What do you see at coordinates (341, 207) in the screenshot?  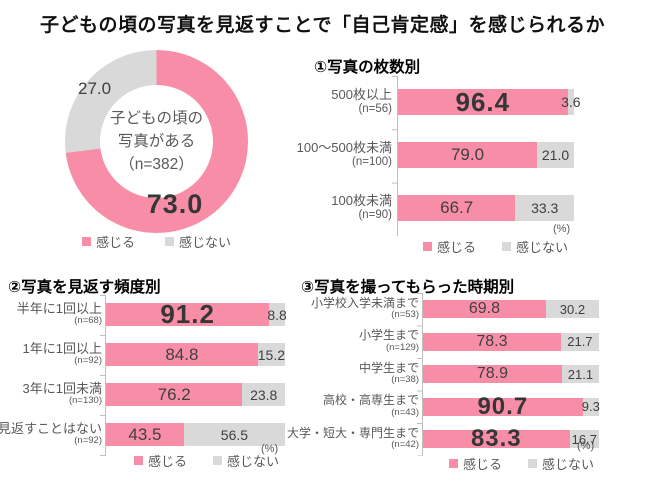 I see `category-label: 100枚未満 (n=90)` at bounding box center [341, 207].